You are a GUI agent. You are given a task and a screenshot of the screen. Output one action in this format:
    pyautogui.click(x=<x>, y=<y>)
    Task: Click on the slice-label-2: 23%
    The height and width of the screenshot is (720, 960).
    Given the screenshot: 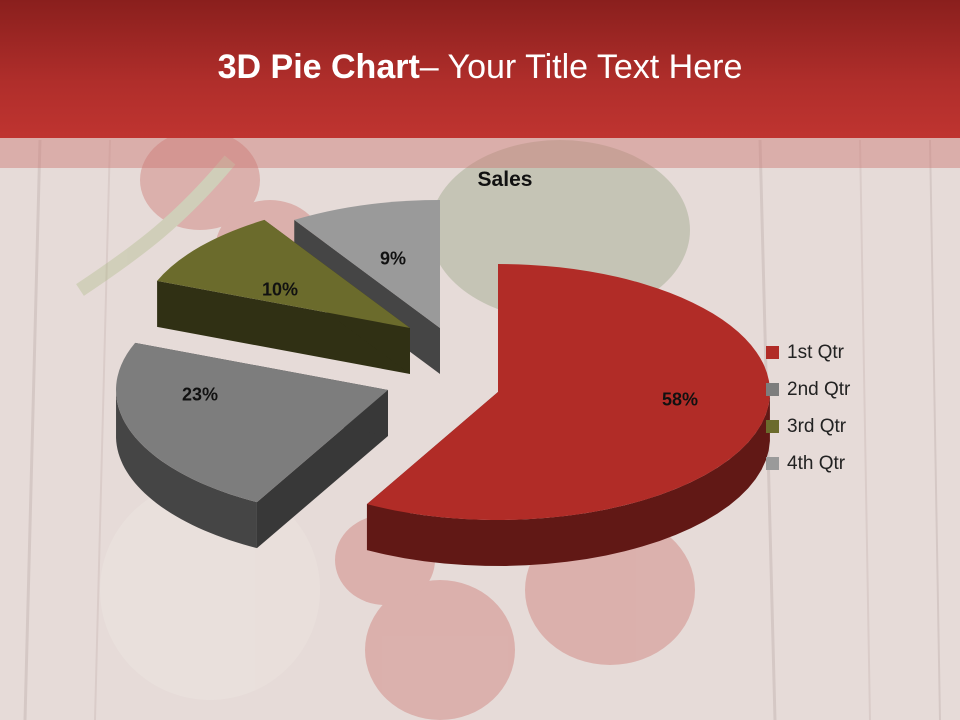 What is the action you would take?
    pyautogui.click(x=200, y=394)
    